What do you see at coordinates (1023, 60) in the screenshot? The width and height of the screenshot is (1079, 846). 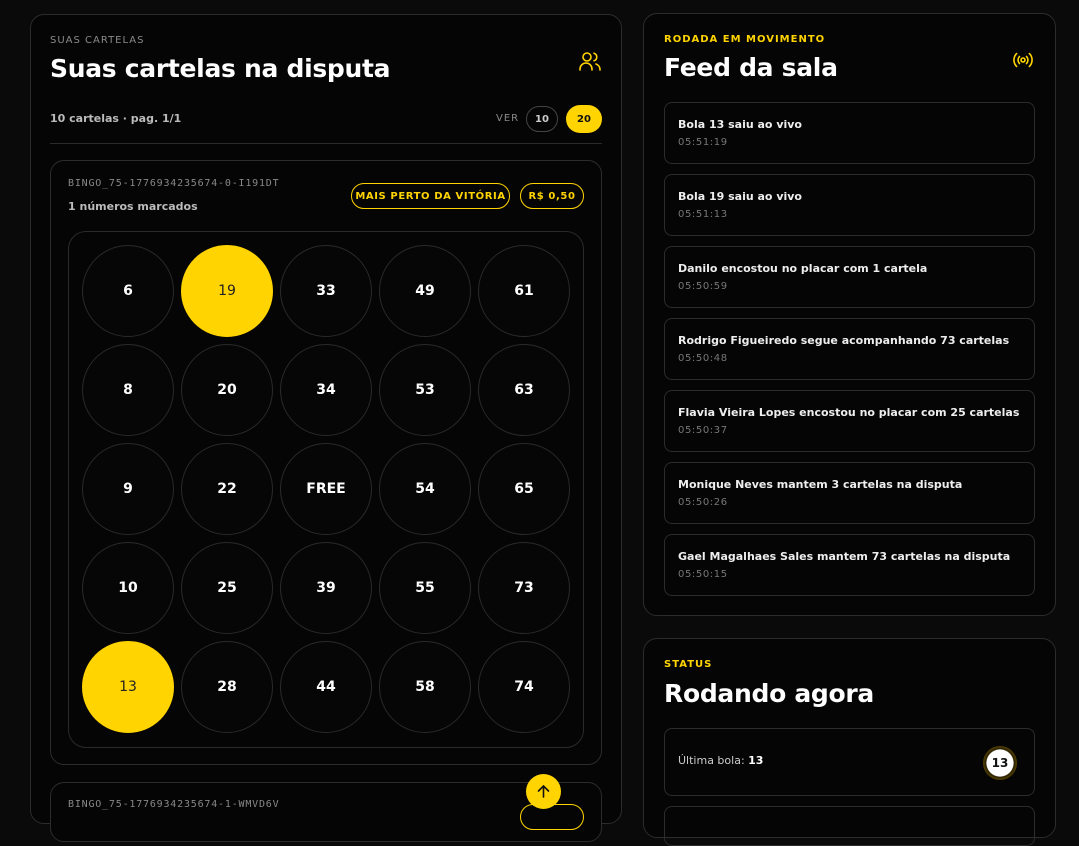 I see `live-icon` at bounding box center [1023, 60].